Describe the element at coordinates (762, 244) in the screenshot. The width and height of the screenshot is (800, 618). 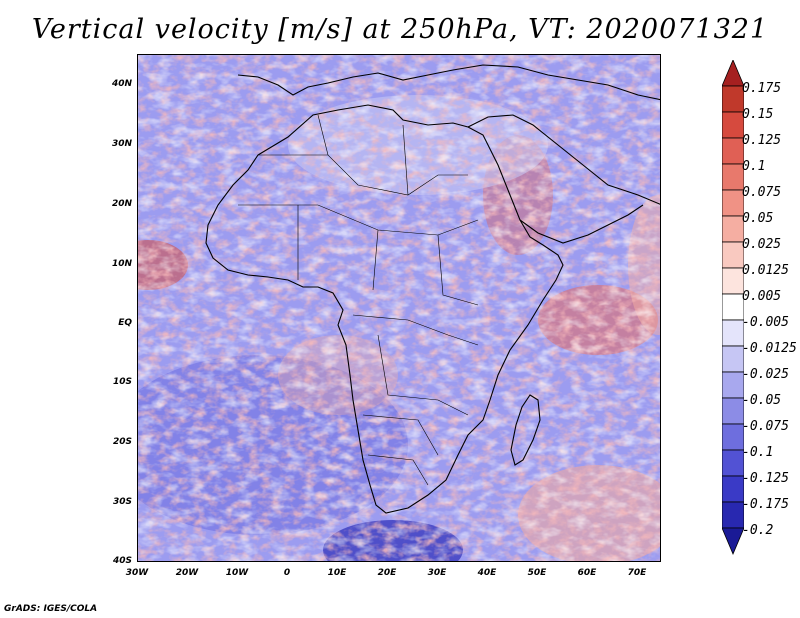
I see `colorbar-label: 0.025` at that location.